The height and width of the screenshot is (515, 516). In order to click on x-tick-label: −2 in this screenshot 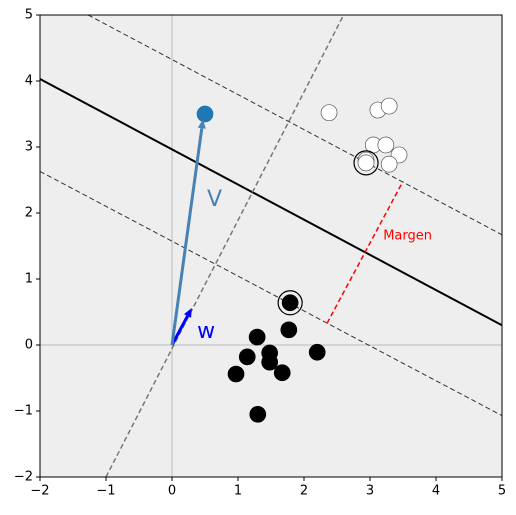, I will do `click(39, 491)`.